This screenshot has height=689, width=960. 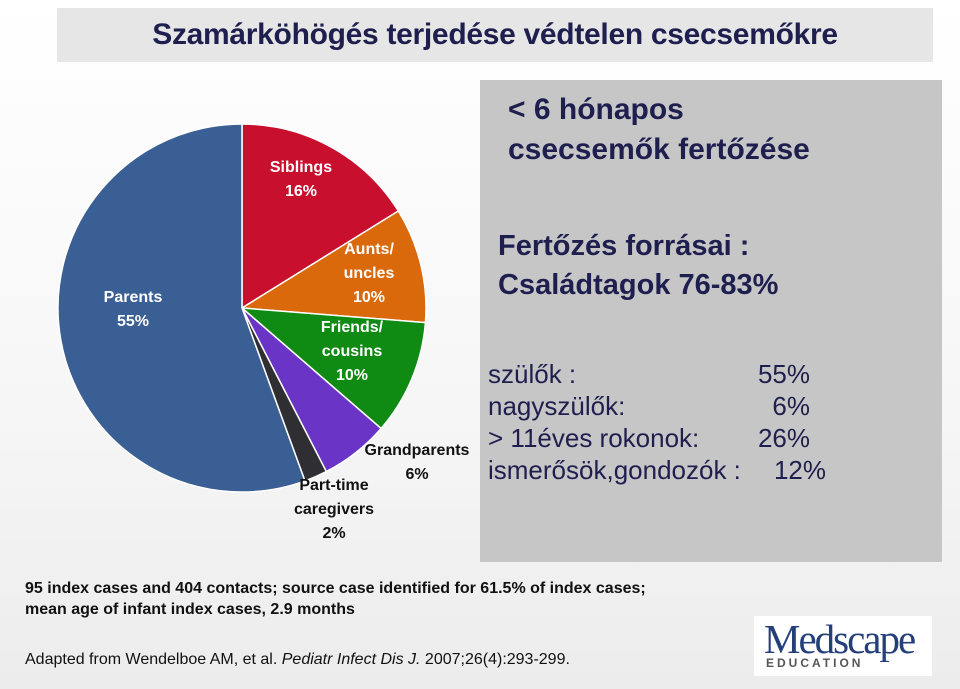 What do you see at coordinates (708, 374) in the screenshot?
I see `breakdown-row: szülők : 55%` at bounding box center [708, 374].